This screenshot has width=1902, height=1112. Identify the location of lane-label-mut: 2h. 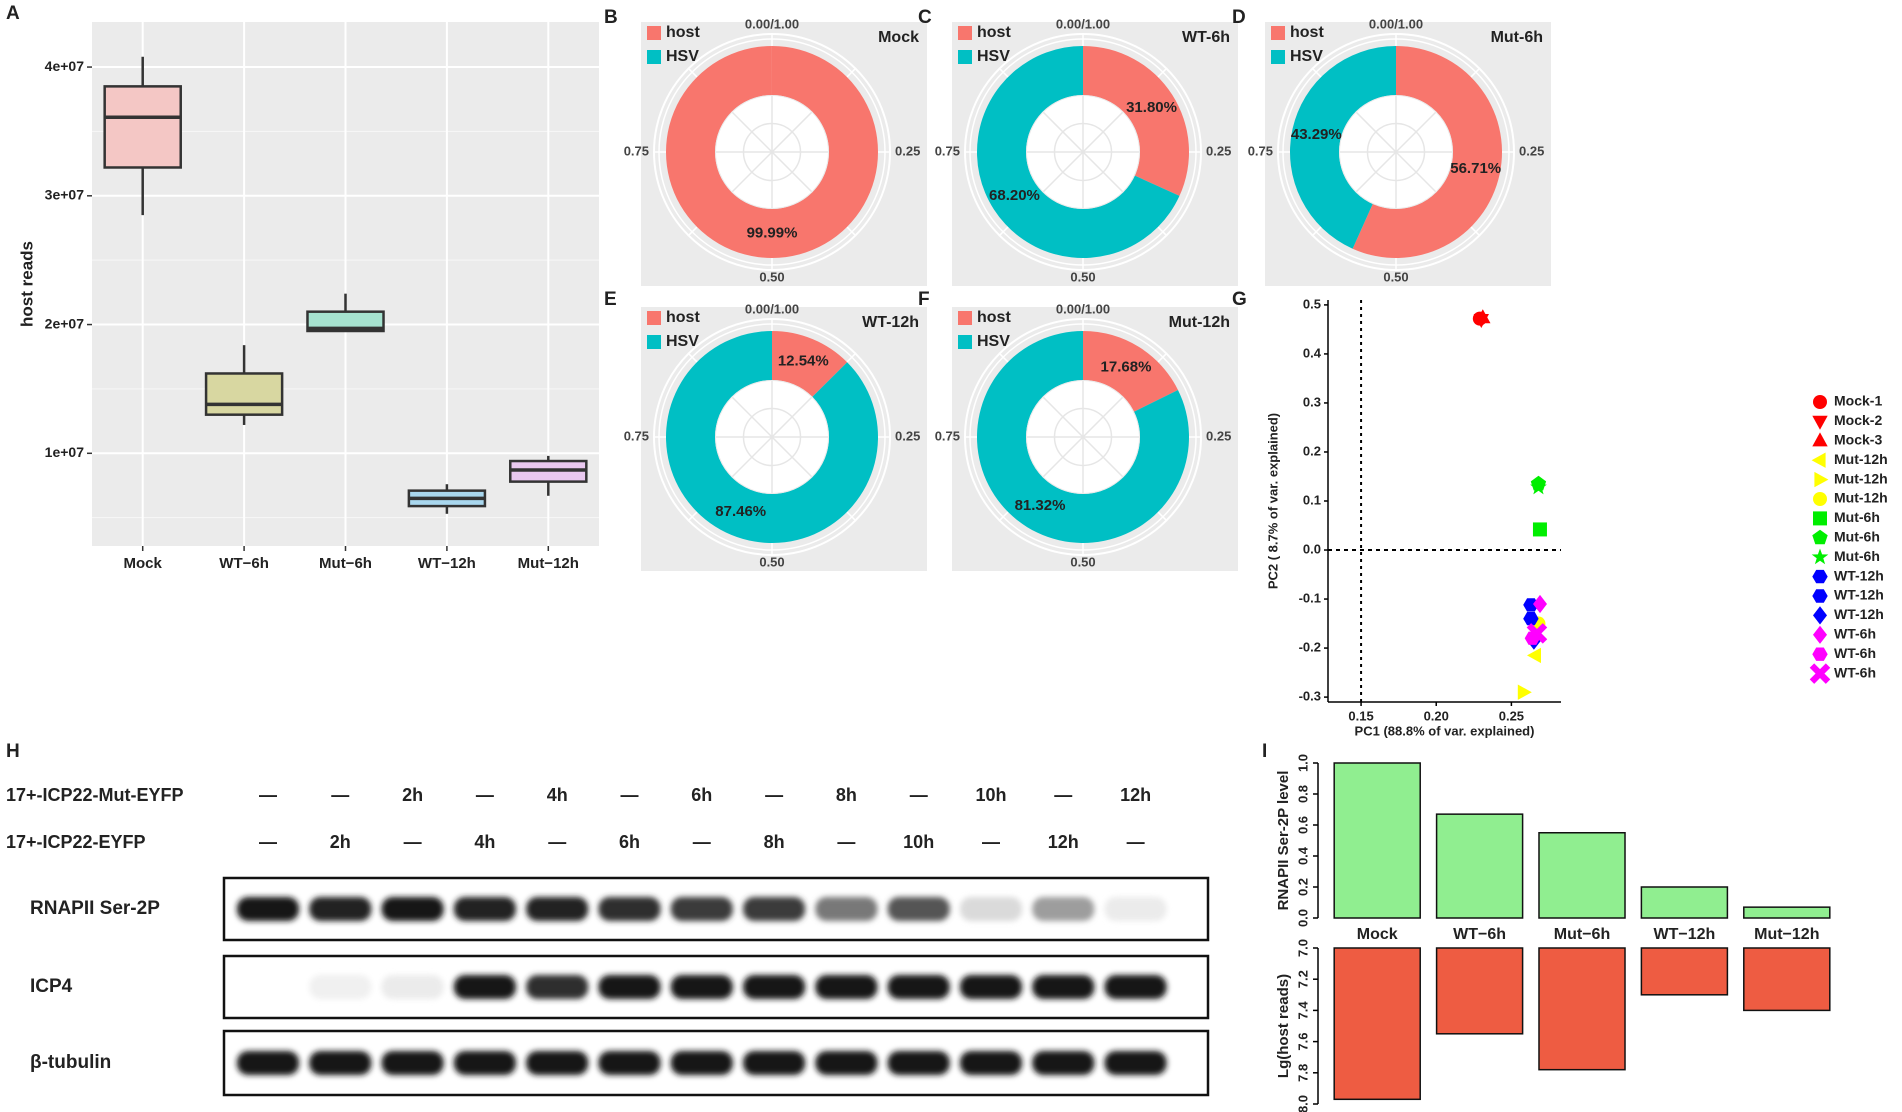
(412, 795).